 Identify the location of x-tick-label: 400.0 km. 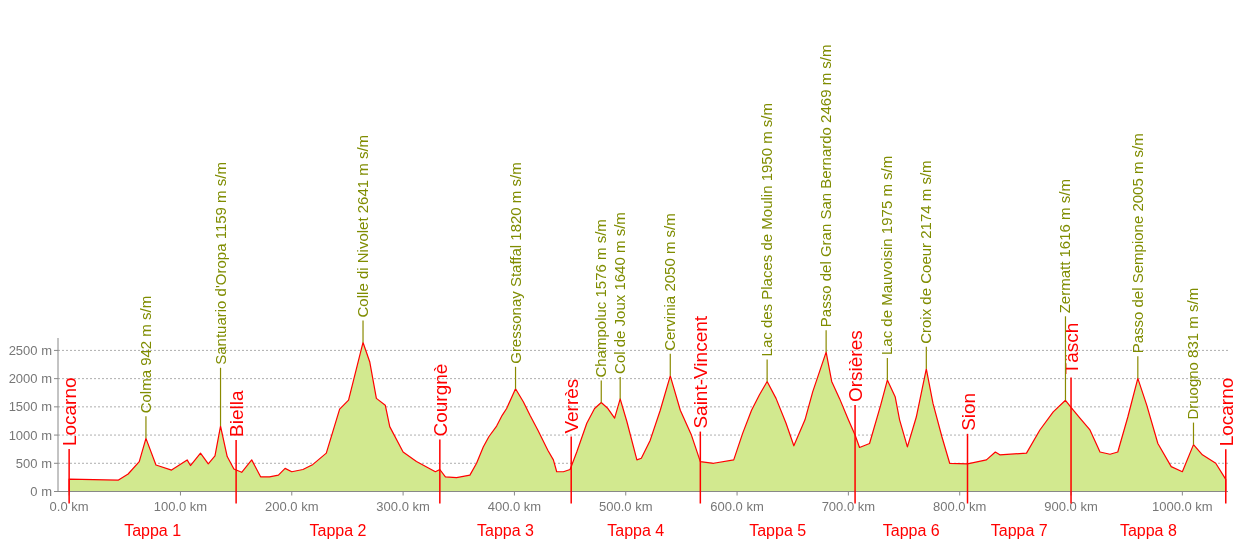
(514, 506).